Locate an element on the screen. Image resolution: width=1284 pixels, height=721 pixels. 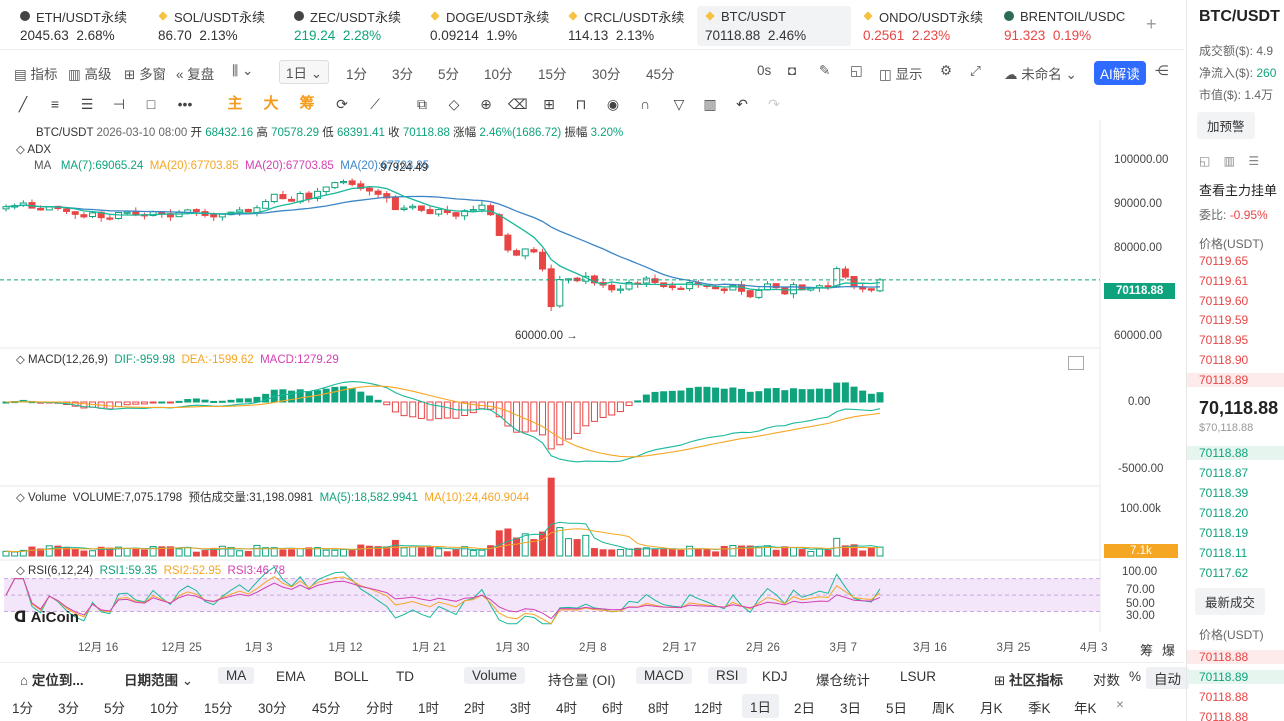
fullscreen-icon: ⤢ is located at coordinates (975, 70).